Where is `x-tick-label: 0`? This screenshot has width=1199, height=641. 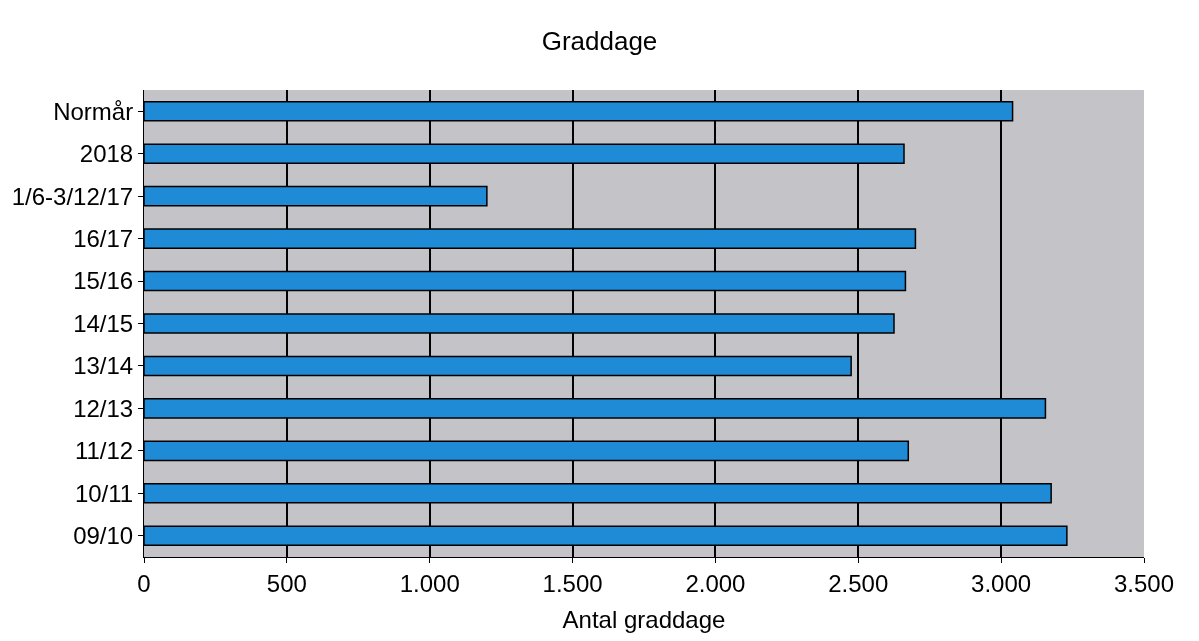 x-tick-label: 0 is located at coordinates (144, 583).